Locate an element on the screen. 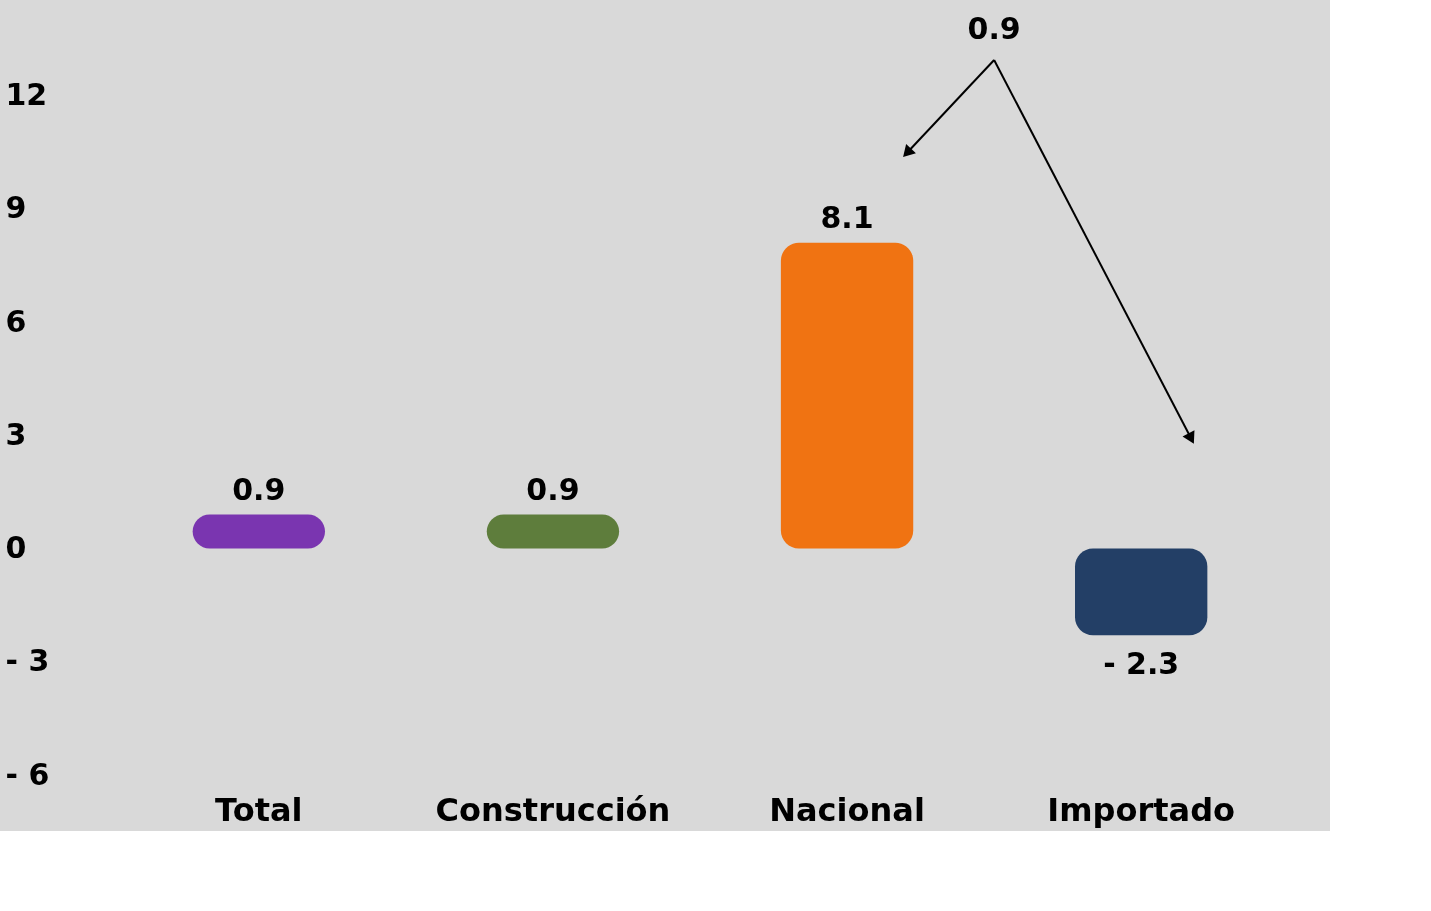 The height and width of the screenshot is (911, 1431). y-tick-label: - 3 is located at coordinates (27, 661).